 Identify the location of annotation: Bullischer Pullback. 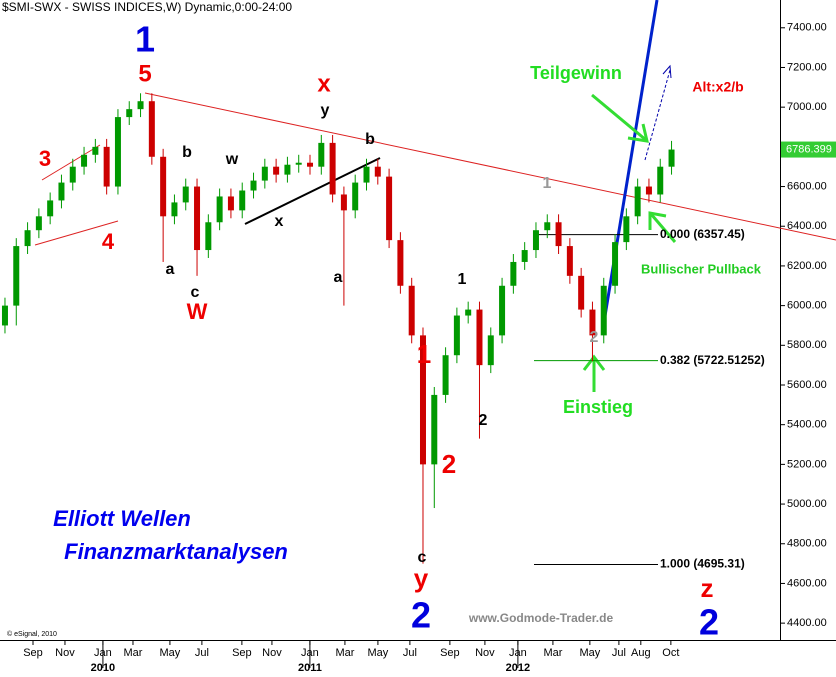
(701, 268).